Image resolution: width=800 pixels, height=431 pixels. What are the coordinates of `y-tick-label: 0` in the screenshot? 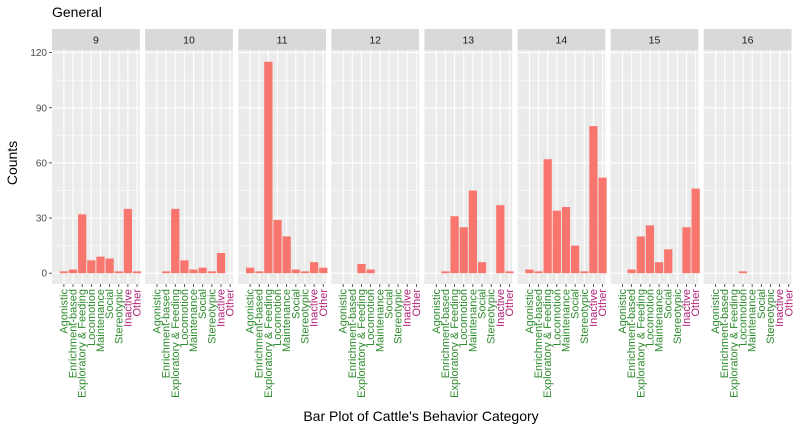 It's located at (44, 274).